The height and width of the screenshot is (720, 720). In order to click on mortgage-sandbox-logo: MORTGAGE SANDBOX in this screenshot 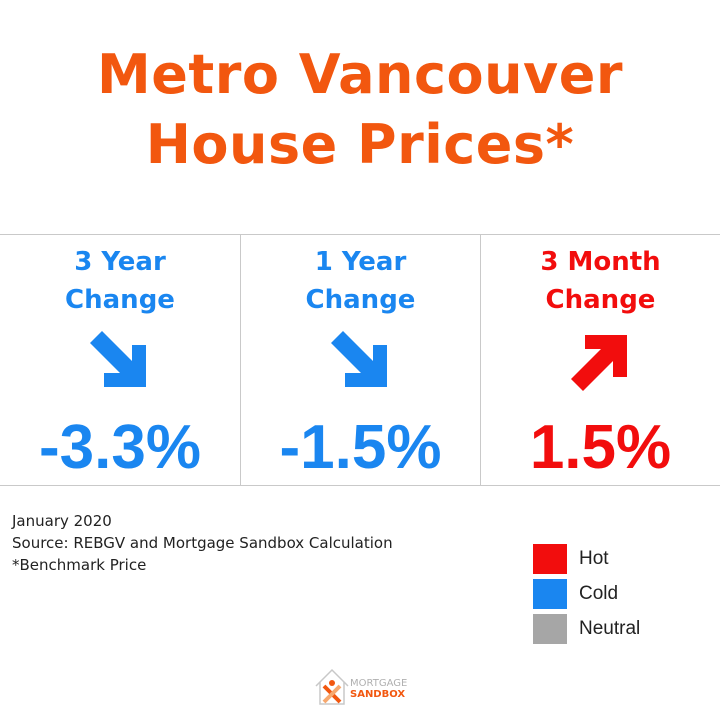, I will do `click(367, 686)`.